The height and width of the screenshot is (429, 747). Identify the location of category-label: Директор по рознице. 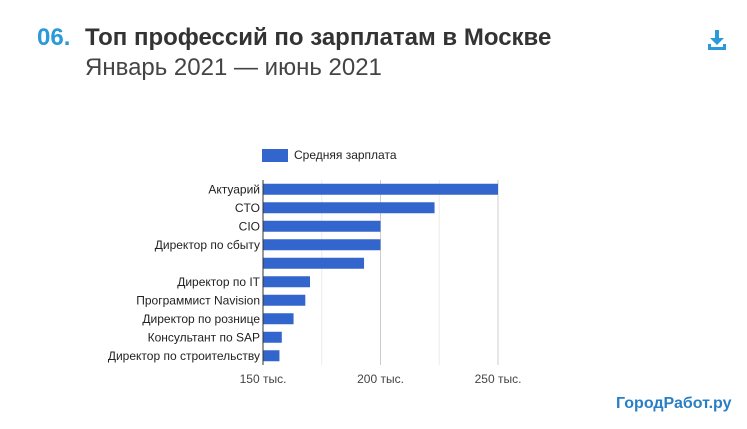
(201, 319).